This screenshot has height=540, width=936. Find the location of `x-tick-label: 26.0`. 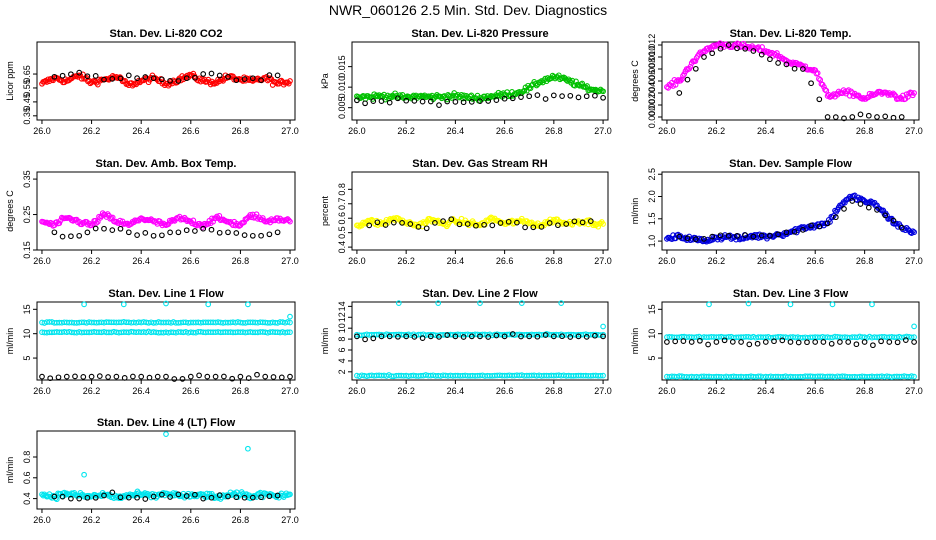

x-tick-label: 26.0 is located at coordinates (667, 131).